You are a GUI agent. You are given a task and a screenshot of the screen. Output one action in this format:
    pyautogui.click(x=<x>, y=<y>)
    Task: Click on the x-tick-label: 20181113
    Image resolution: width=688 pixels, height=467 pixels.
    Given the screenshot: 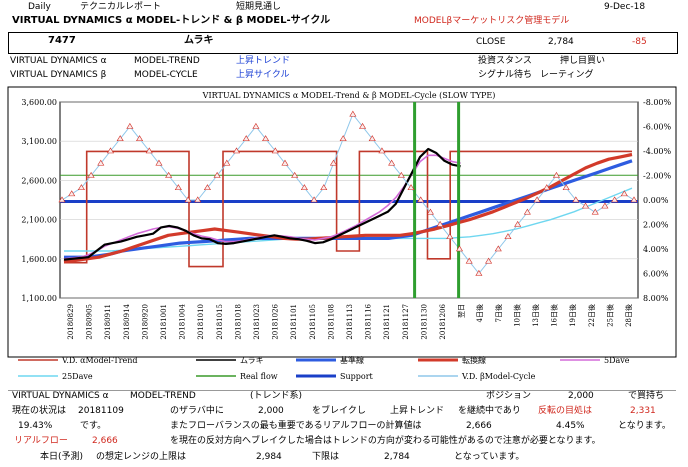 What is the action you would take?
    pyautogui.click(x=350, y=322)
    